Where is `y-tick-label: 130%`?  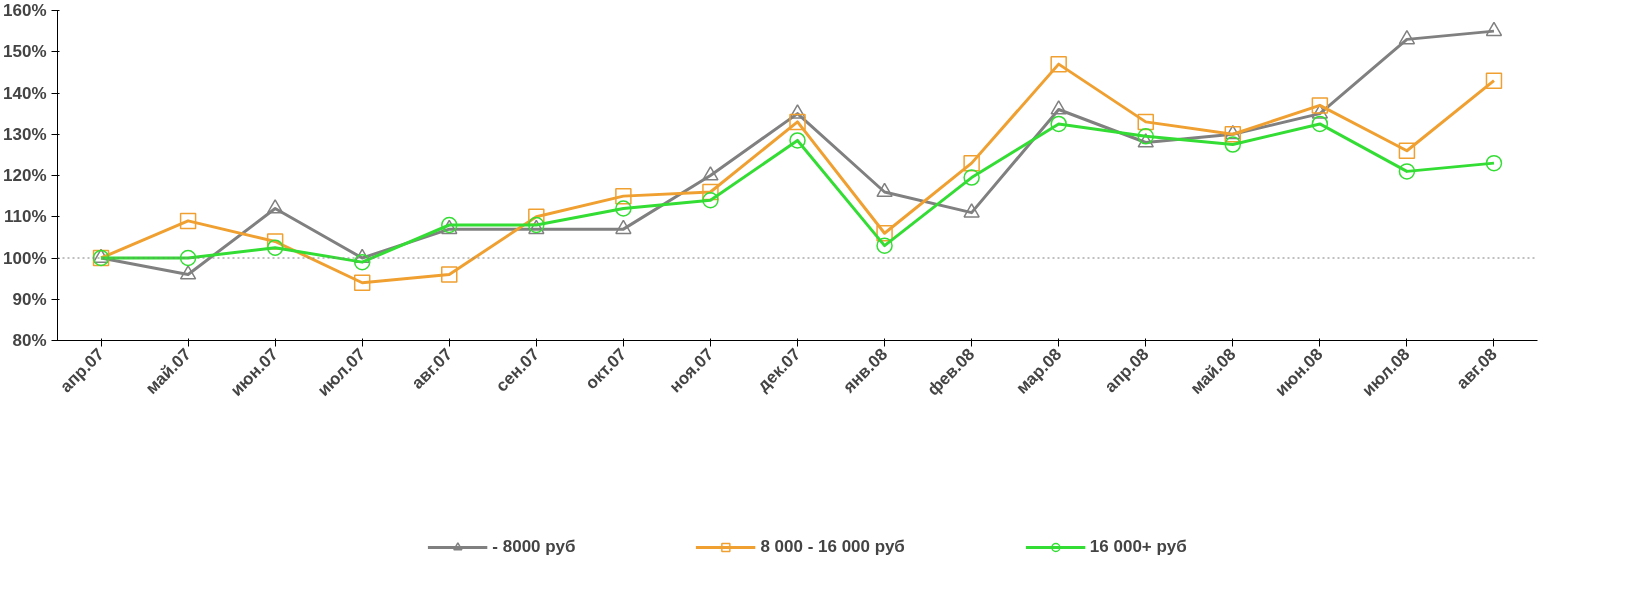
y-tick-label: 130% is located at coordinates (25, 134).